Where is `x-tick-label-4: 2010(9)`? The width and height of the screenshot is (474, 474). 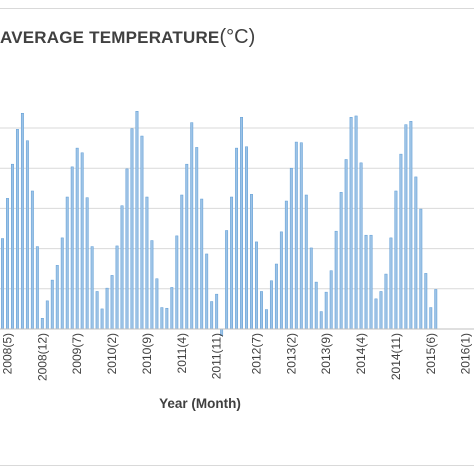 x-tick-label-4: 2010(9) is located at coordinates (147, 353).